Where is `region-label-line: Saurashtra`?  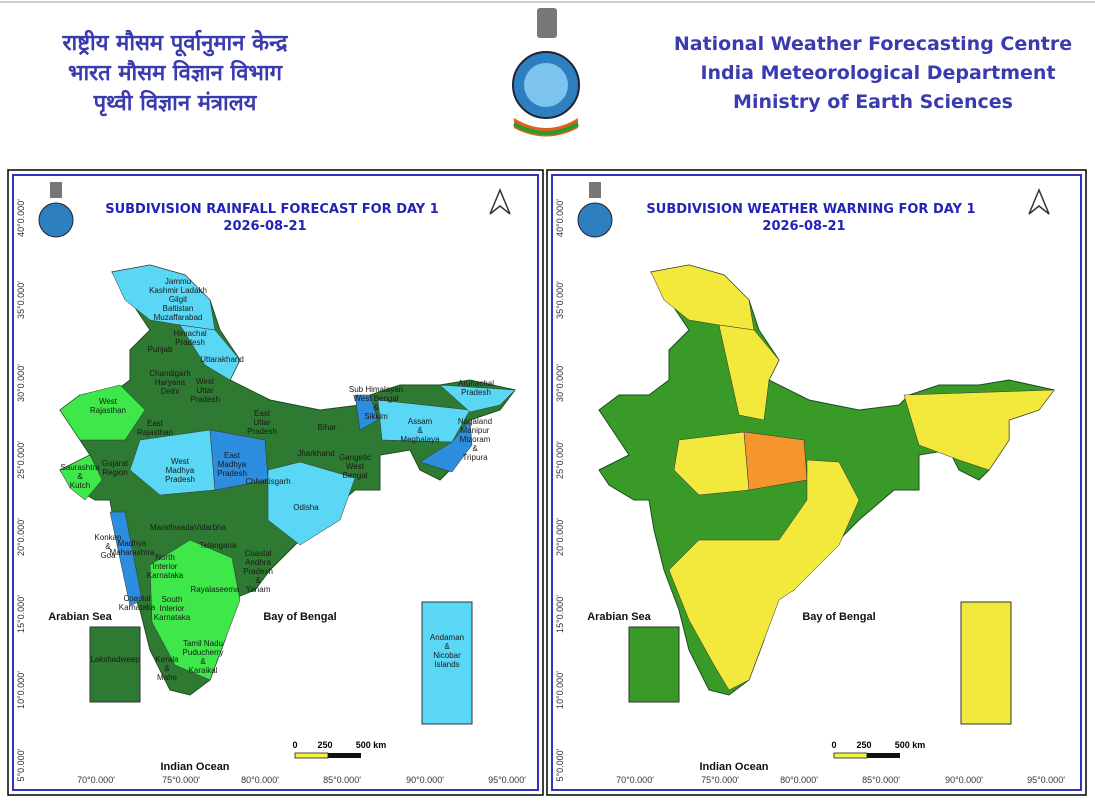
region-label-line: Saurashtra is located at coordinates (80, 467).